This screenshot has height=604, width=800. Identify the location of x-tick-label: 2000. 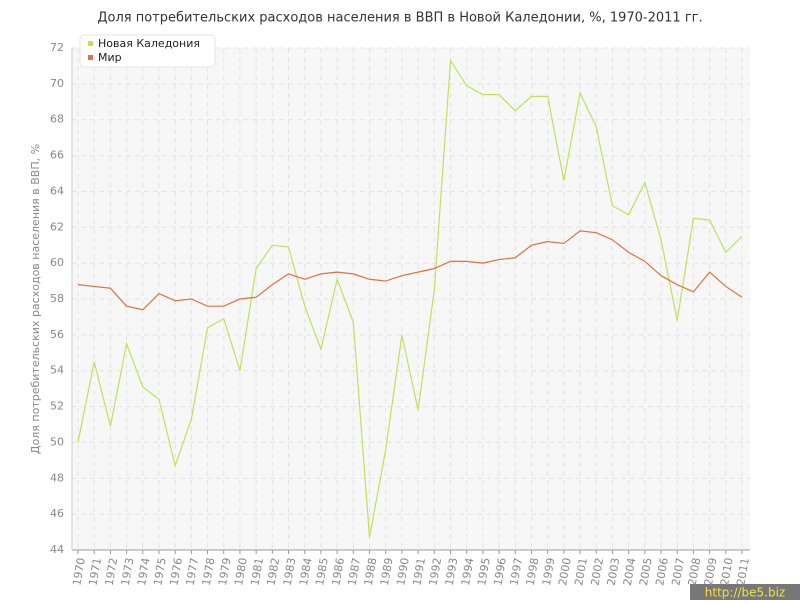
(565, 572).